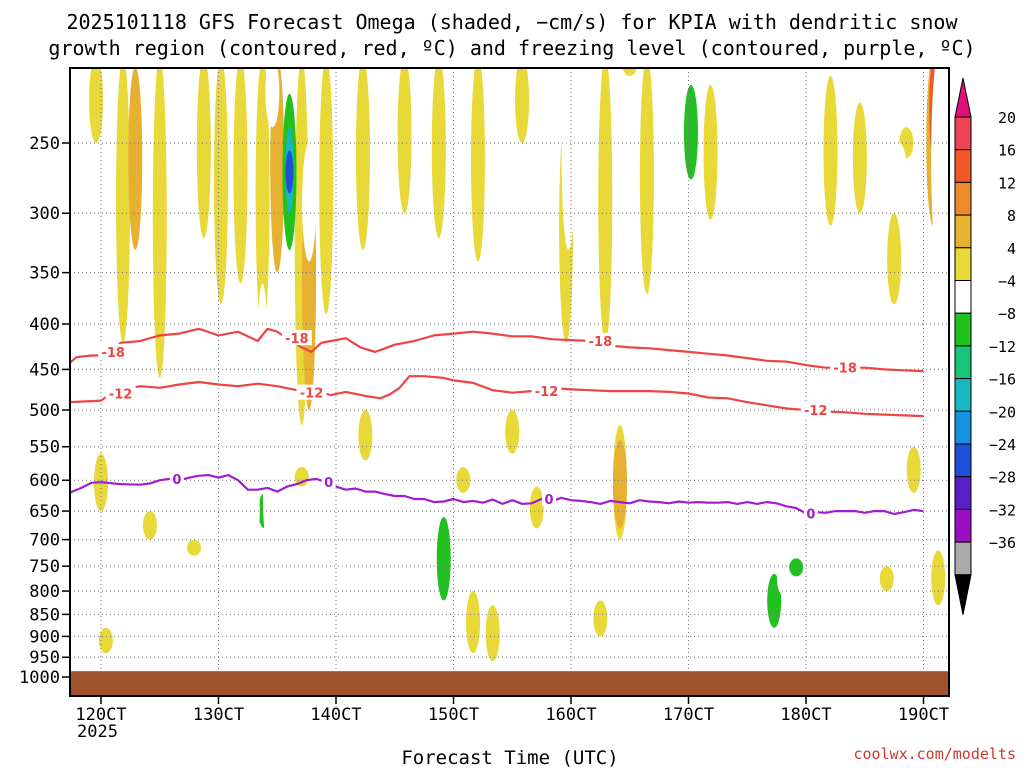 This screenshot has height=768, width=1024. What do you see at coordinates (44, 567) in the screenshot?
I see `y-tick-label-750: 750` at bounding box center [44, 567].